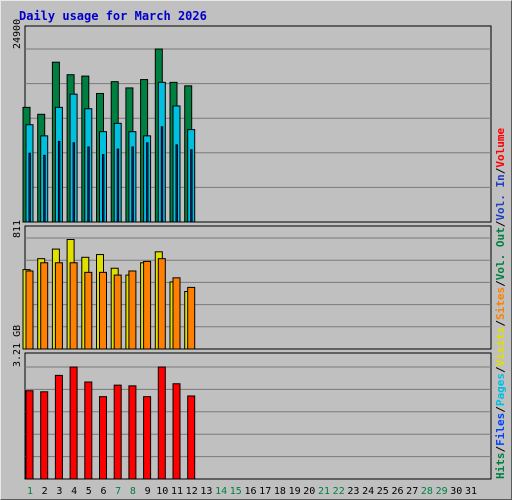 This screenshot has width=512, height=500. What do you see at coordinates (500, 253) in the screenshot?
I see `legend-item: Vol. Out` at bounding box center [500, 253].